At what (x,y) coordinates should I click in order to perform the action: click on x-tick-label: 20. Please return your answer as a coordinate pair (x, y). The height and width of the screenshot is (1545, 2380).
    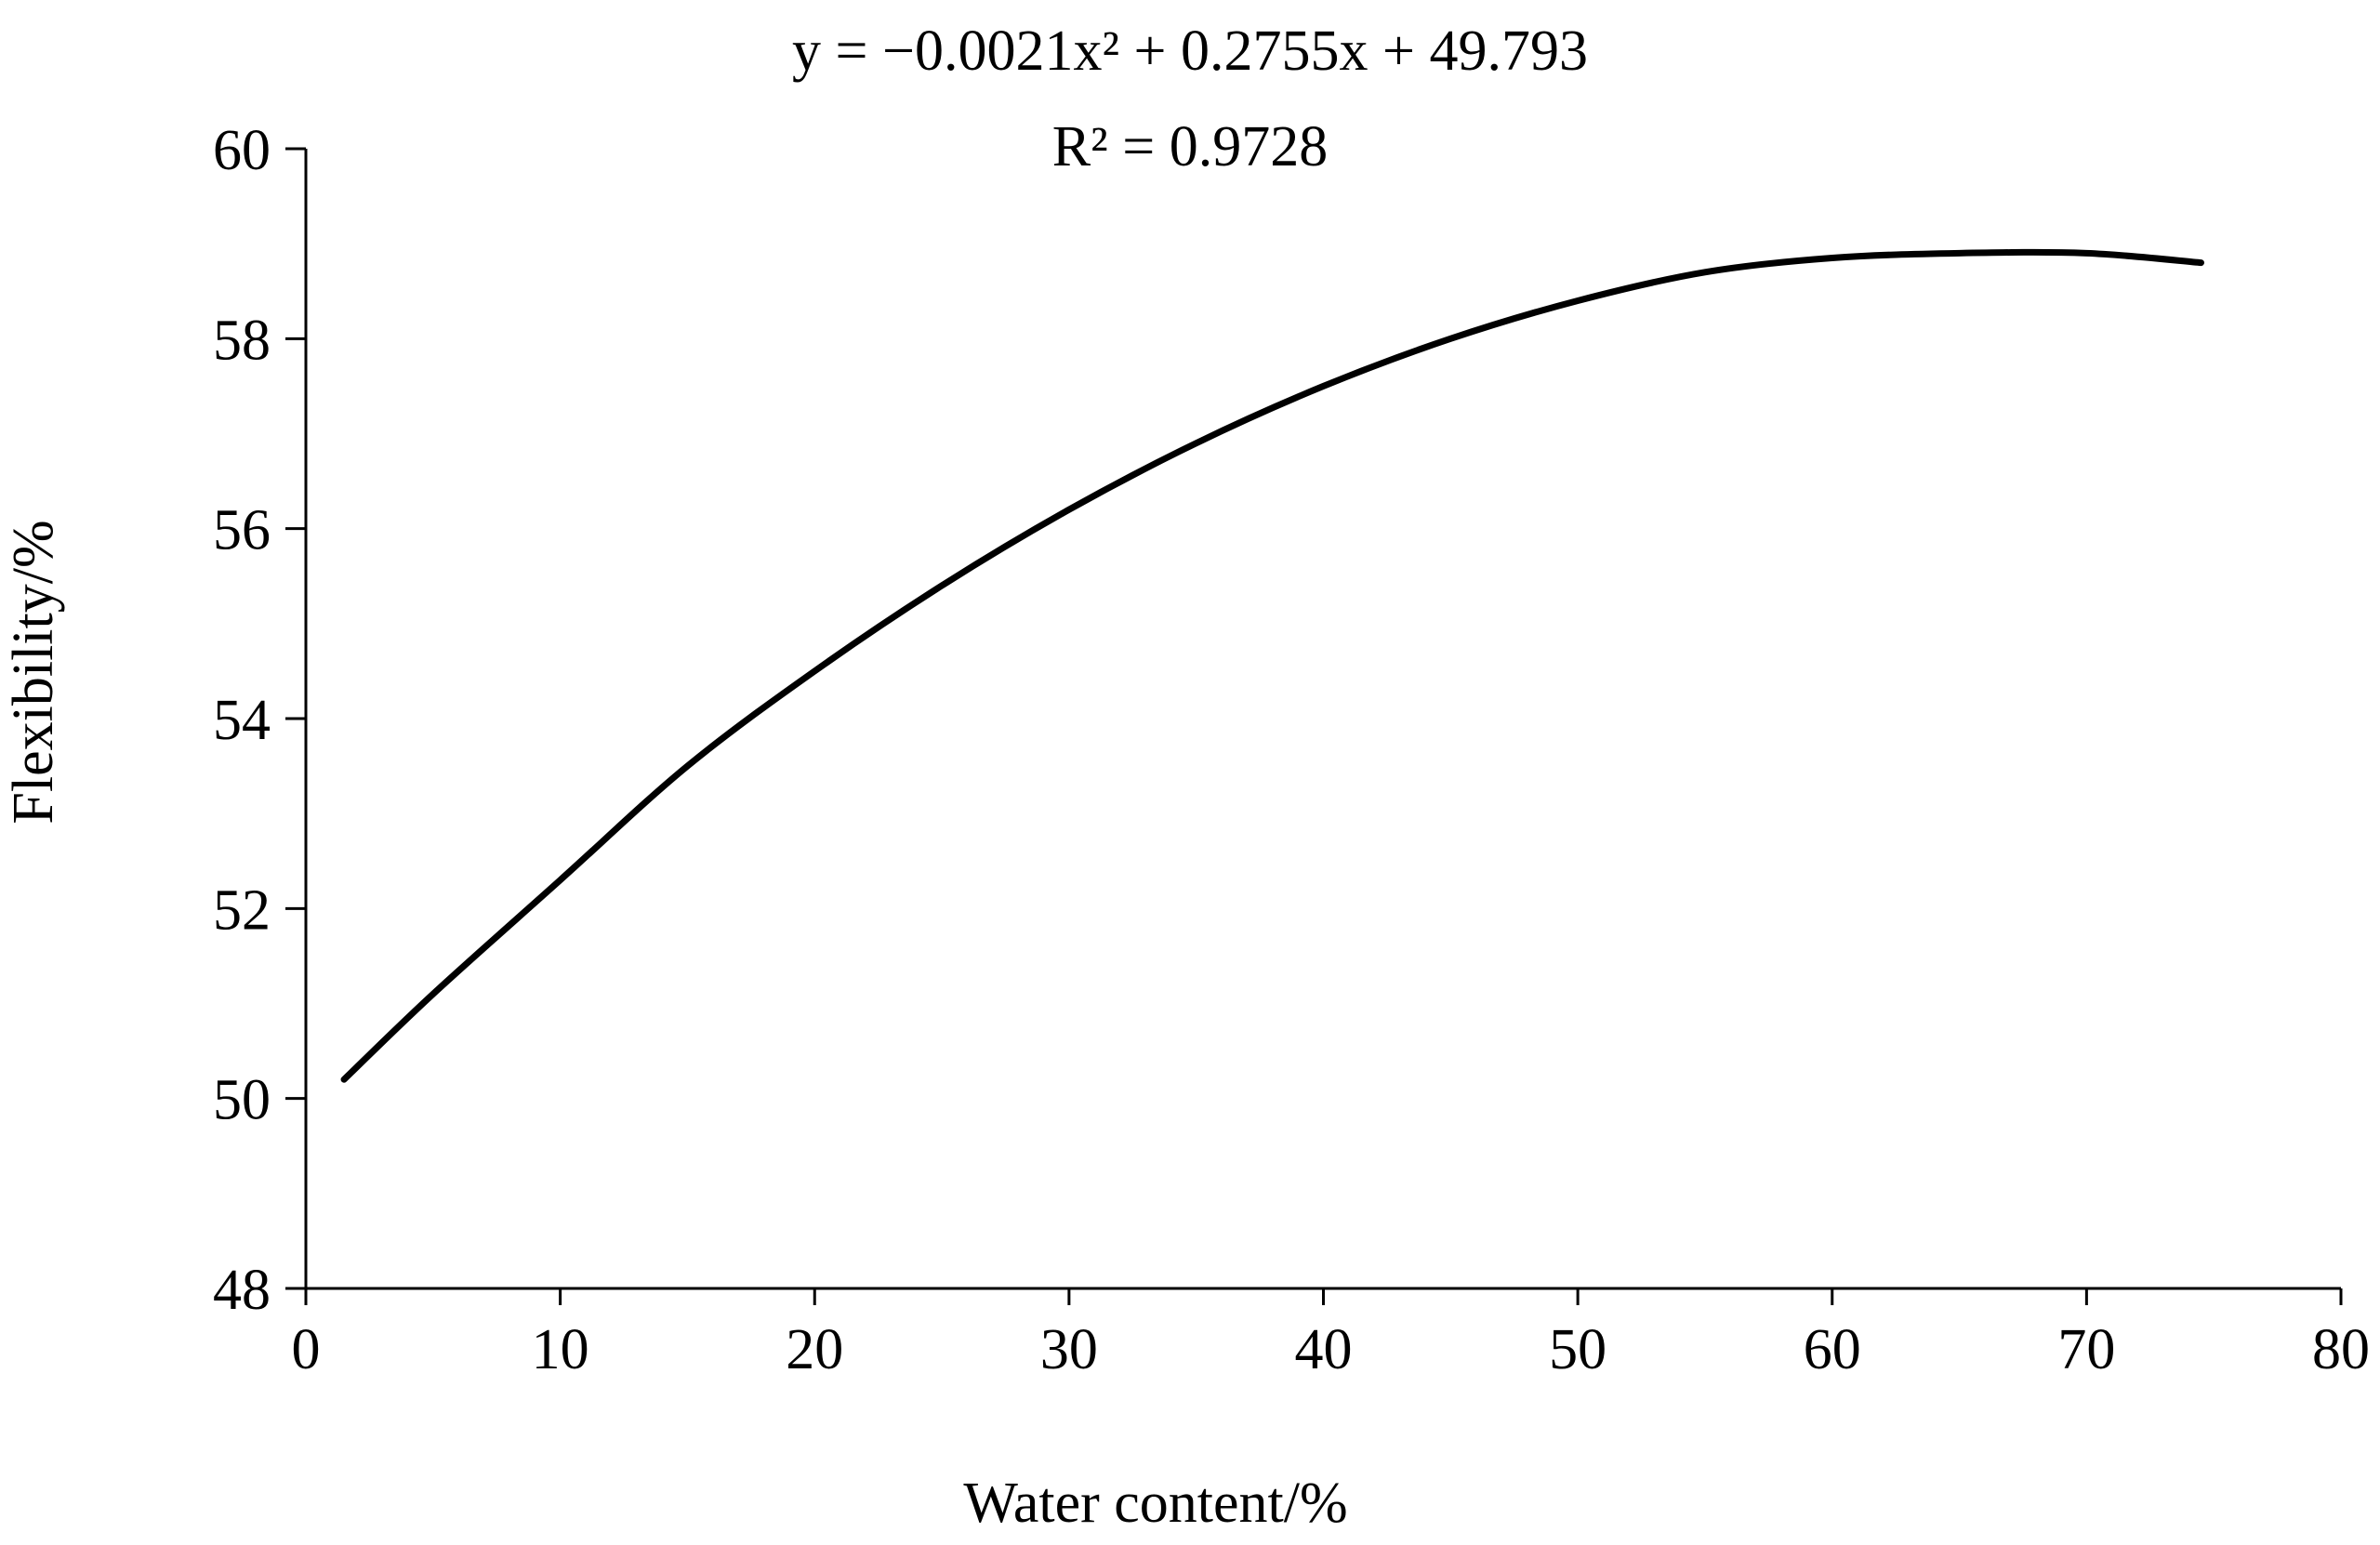
    Looking at the image, I should click on (814, 1349).